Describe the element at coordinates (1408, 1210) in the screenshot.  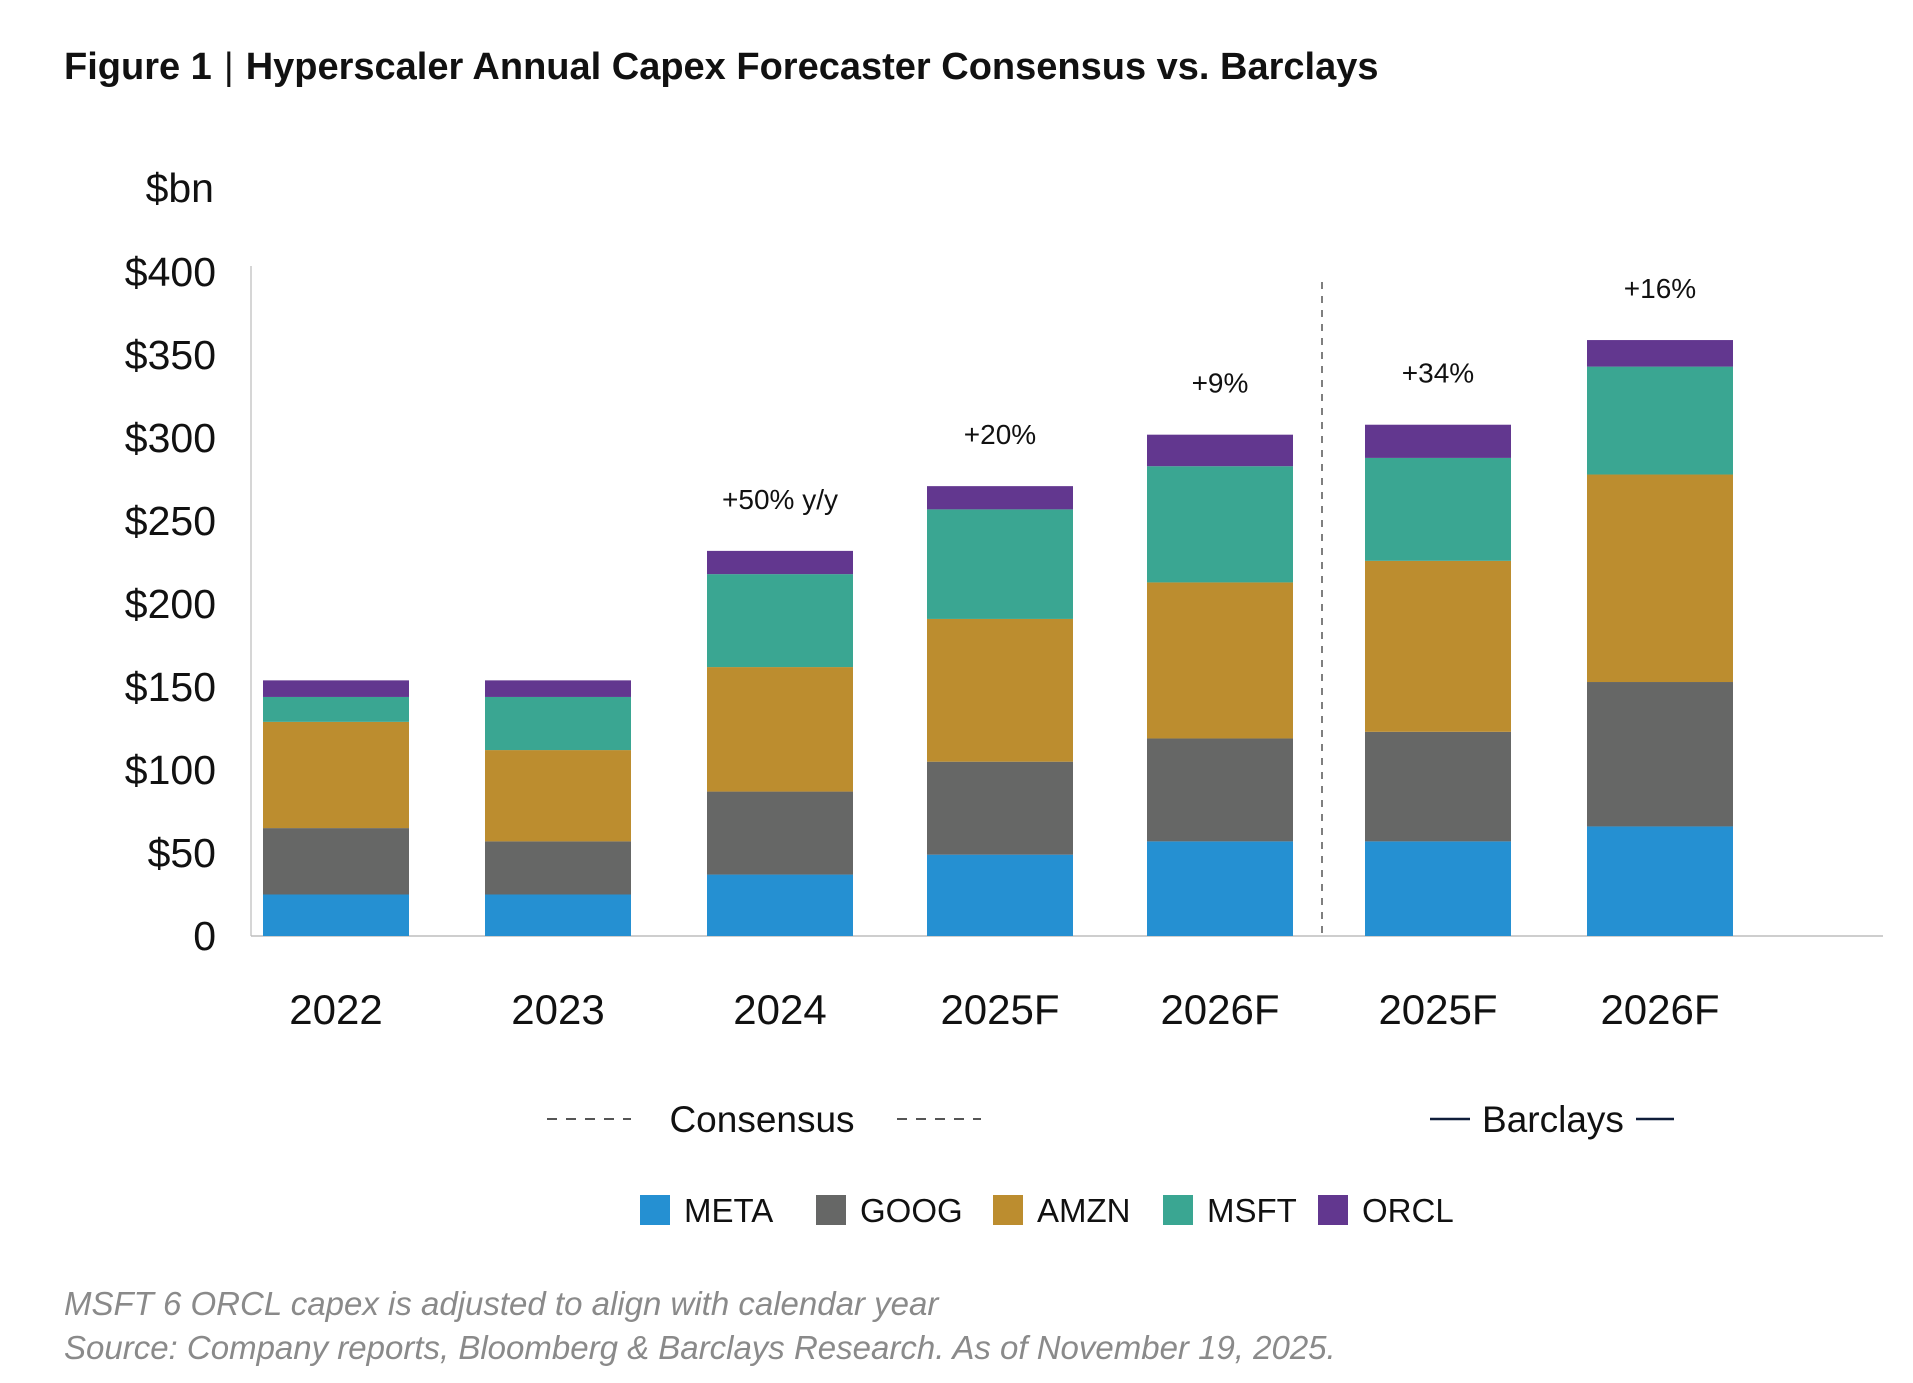
I see `legend-label-orcl: ORCL` at that location.